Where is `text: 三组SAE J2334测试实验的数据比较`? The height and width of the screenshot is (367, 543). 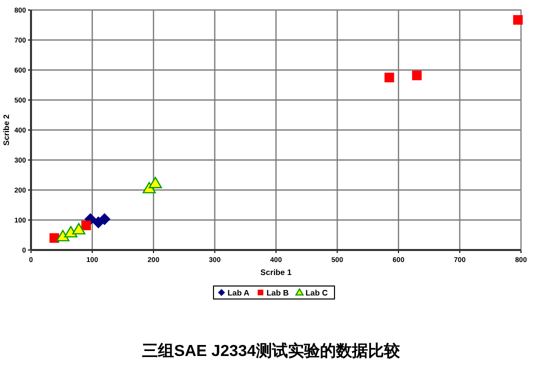 text: 三组SAE J2334测试实验的数据比较 is located at coordinates (271, 351).